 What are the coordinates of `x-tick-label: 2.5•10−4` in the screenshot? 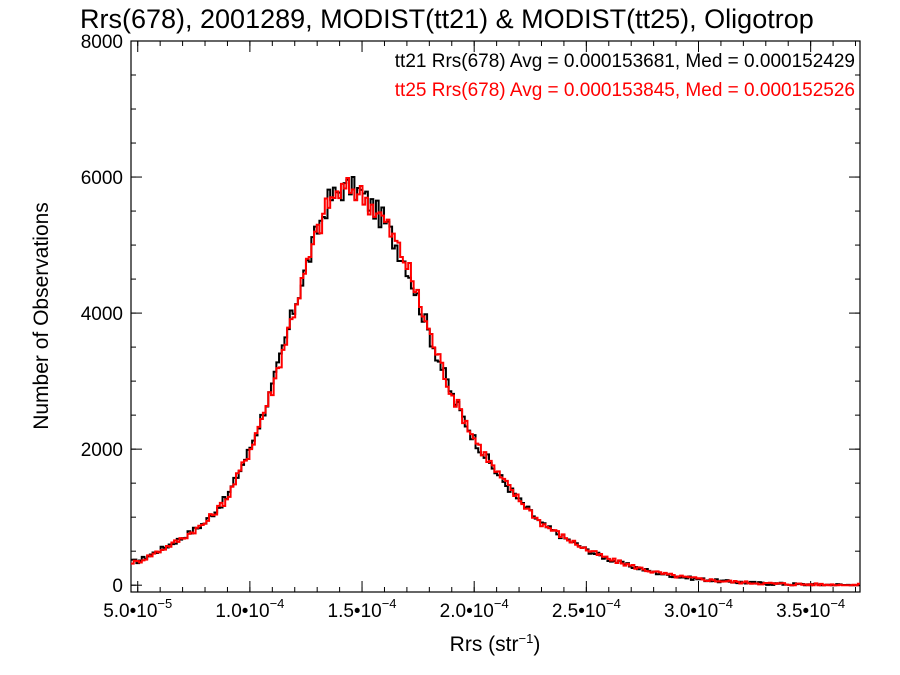 It's located at (586, 609).